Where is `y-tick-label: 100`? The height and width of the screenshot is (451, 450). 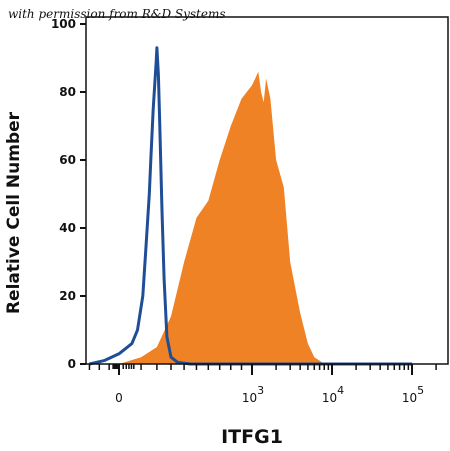 y-tick-label: 100 is located at coordinates (63, 24).